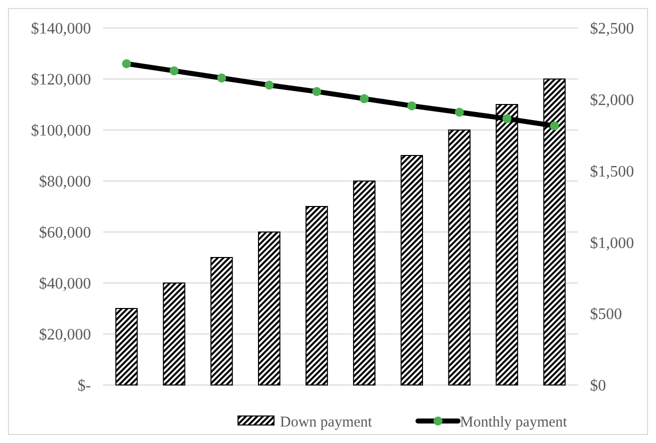 The image size is (656, 443). What do you see at coordinates (612, 29) in the screenshot?
I see `y2-tick-label: $2,500` at bounding box center [612, 29].